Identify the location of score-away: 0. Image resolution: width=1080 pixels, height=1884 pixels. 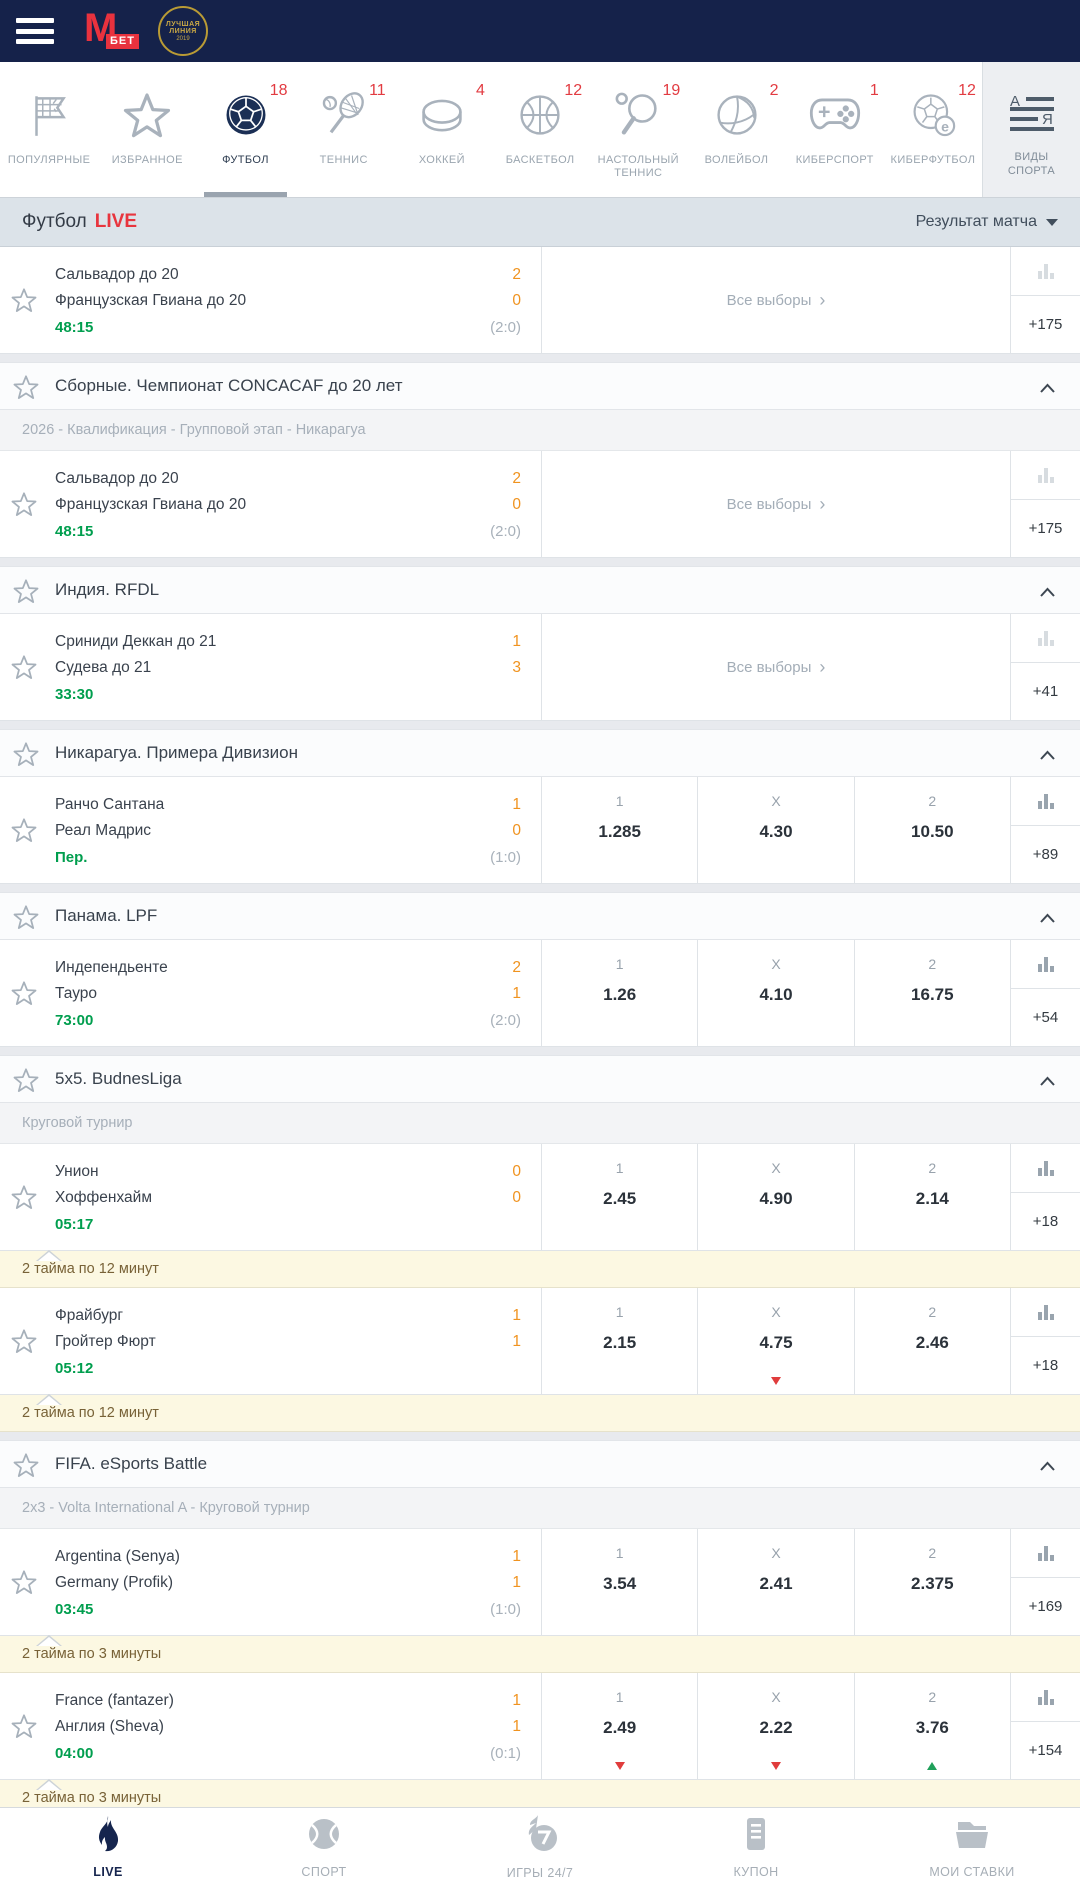
(516, 300).